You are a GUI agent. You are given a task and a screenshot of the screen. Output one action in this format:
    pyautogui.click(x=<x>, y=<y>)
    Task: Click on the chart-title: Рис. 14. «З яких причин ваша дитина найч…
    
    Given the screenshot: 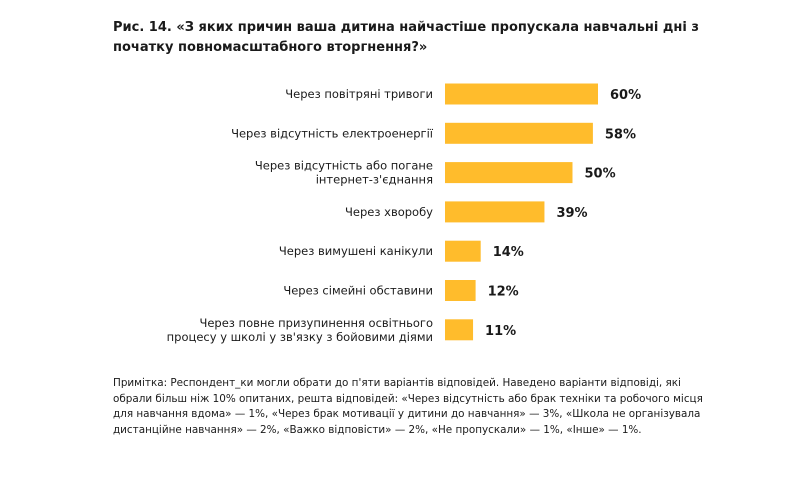 What is the action you would take?
    pyautogui.click(x=406, y=37)
    